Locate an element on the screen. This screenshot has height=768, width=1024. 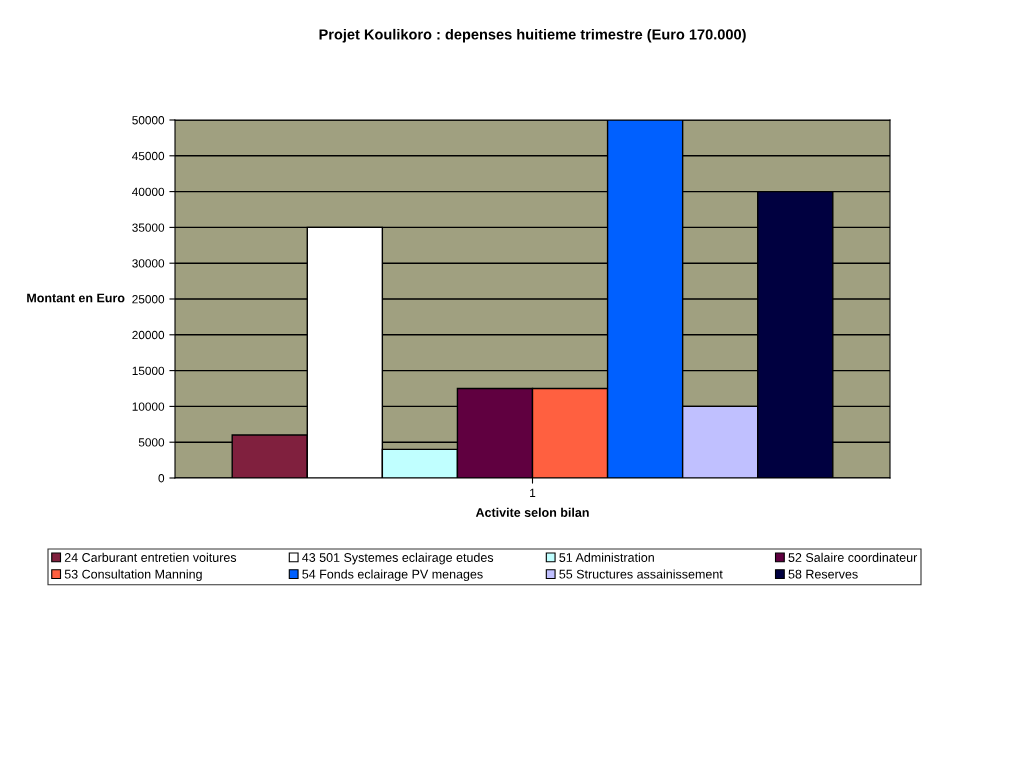
y-axis-title: Montant en Euro is located at coordinates (76, 298).